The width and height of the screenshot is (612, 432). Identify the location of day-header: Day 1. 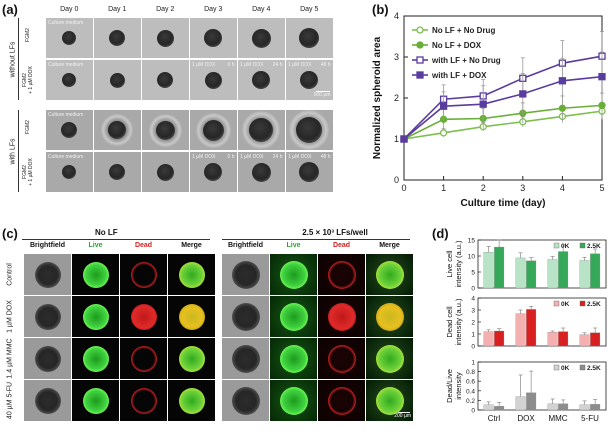
(117, 9).